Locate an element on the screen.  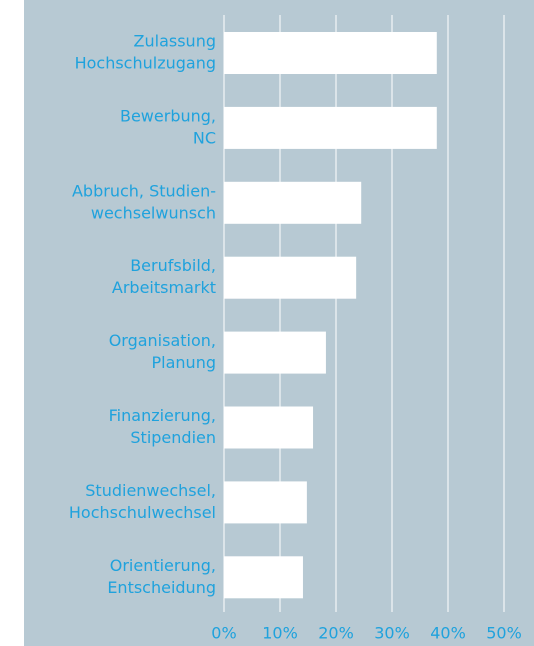
x-tick-label: 30% is located at coordinates (392, 633).